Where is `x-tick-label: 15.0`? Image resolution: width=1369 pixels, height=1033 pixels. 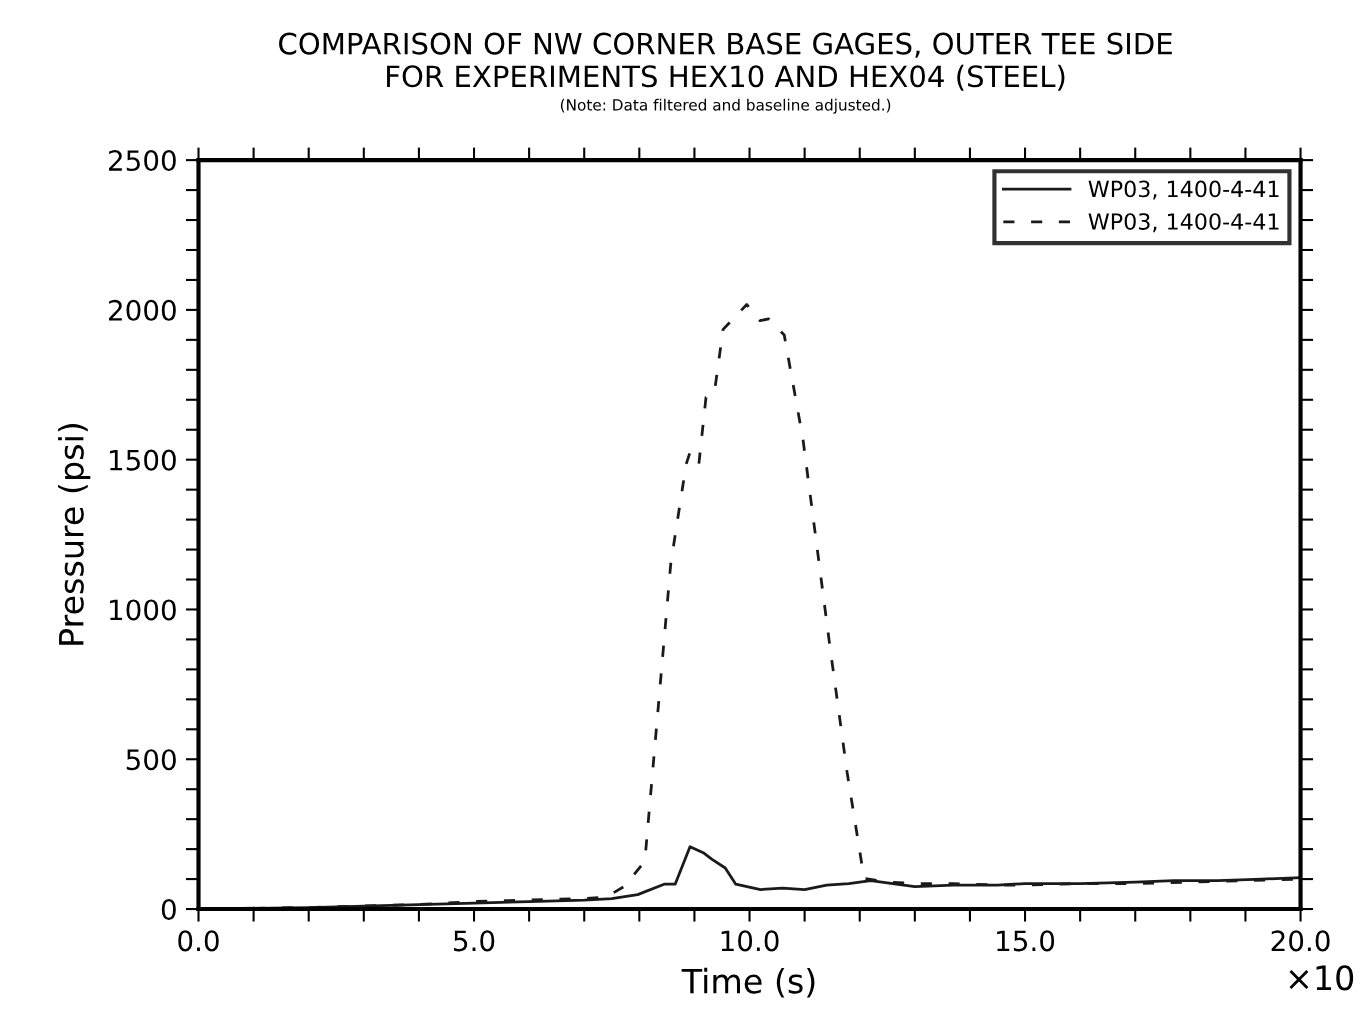 x-tick-label: 15.0 is located at coordinates (1026, 941).